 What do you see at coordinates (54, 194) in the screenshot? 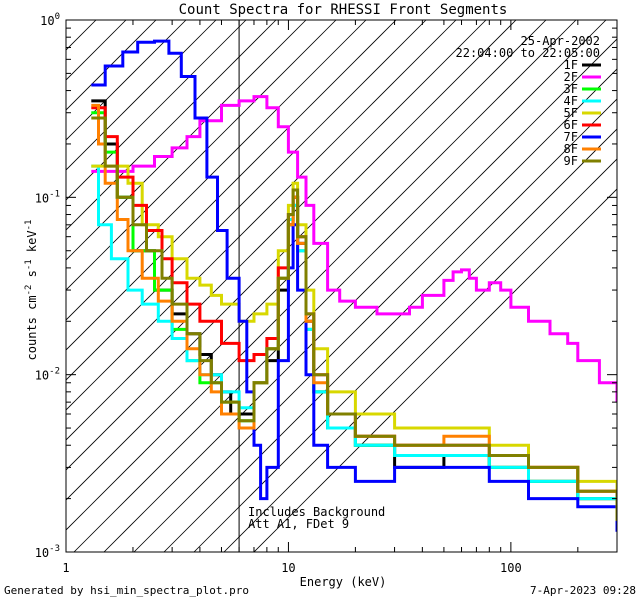
I see `y-tick-exponent: -1` at bounding box center [54, 194].